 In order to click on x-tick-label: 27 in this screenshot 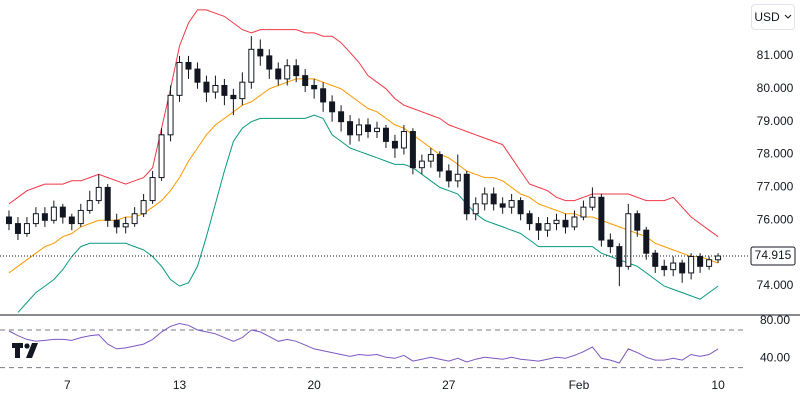, I will do `click(449, 385)`.